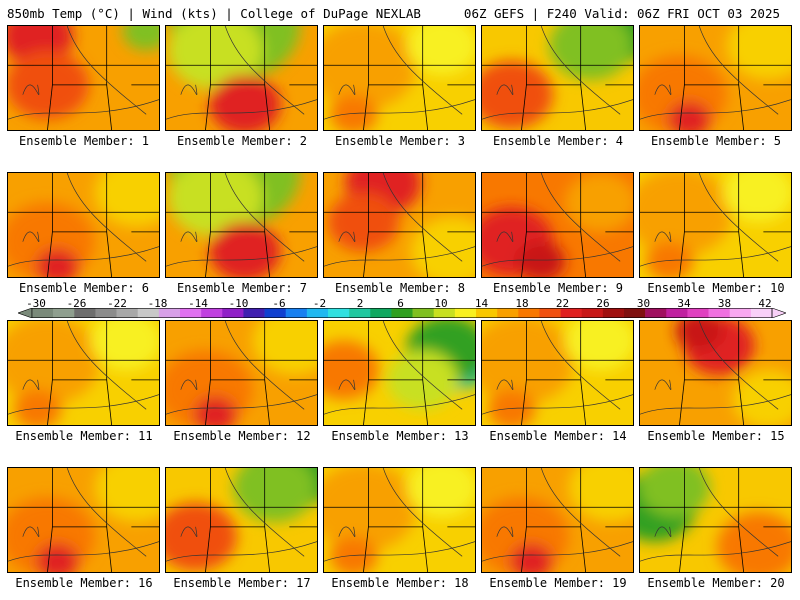  I want to click on colorbar-tick-label: -18, so click(157, 303).